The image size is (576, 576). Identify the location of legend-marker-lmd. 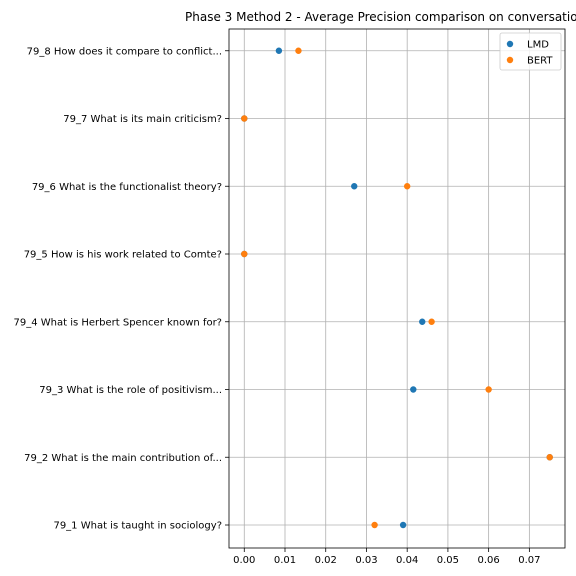
(510, 44).